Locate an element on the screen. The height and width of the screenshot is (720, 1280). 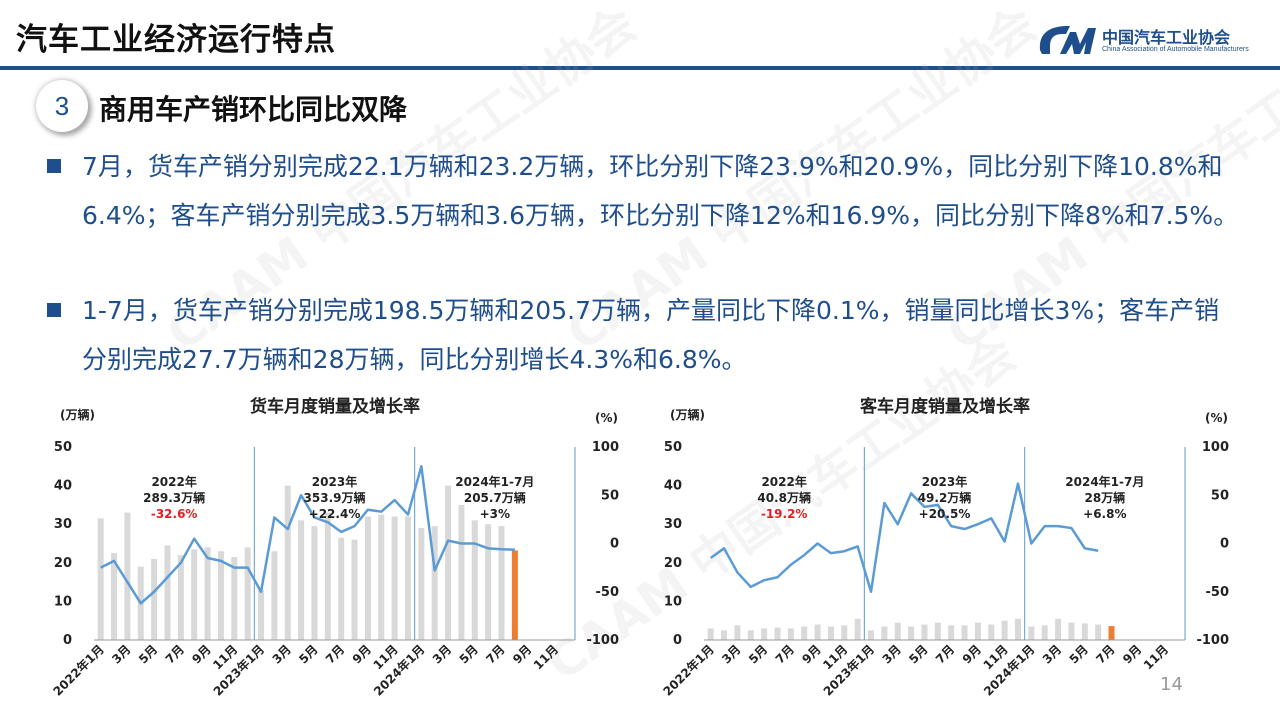
period-year: 2024年1-7月 is located at coordinates (494, 481).